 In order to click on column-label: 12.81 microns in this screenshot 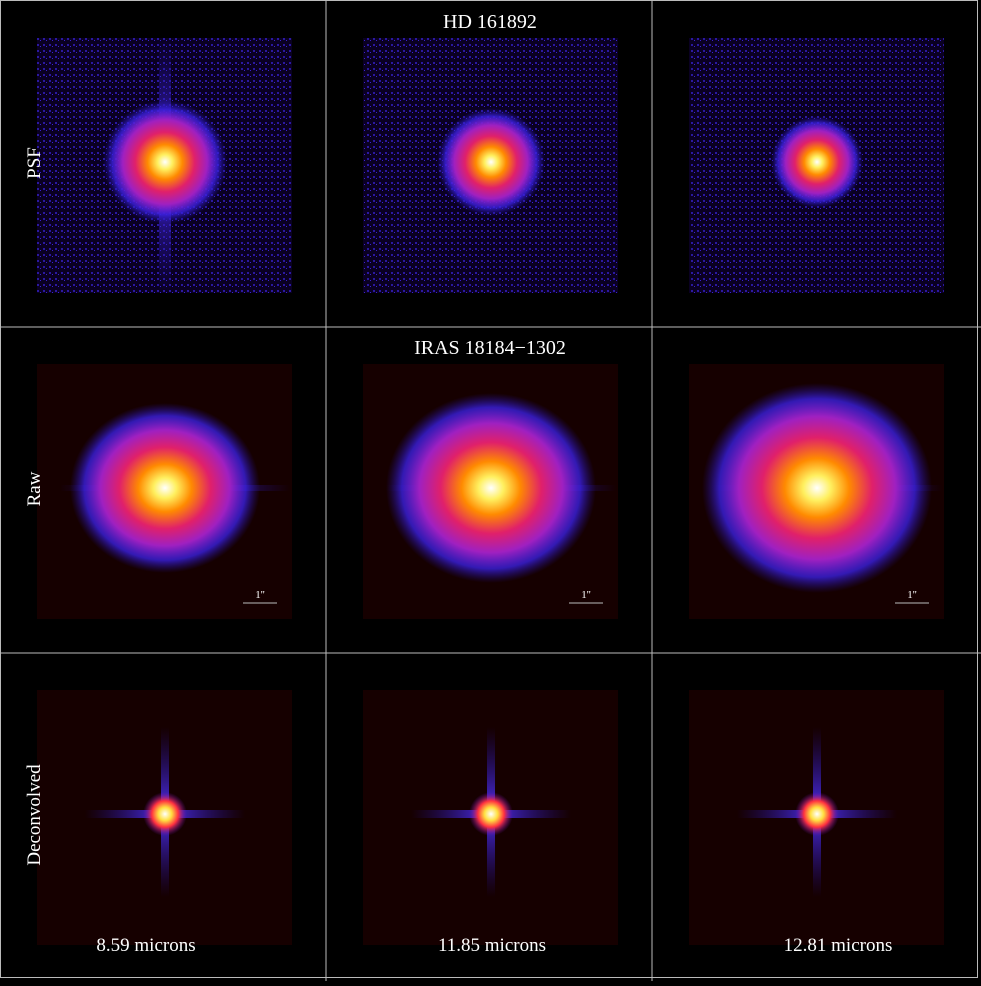, I will do `click(838, 945)`.